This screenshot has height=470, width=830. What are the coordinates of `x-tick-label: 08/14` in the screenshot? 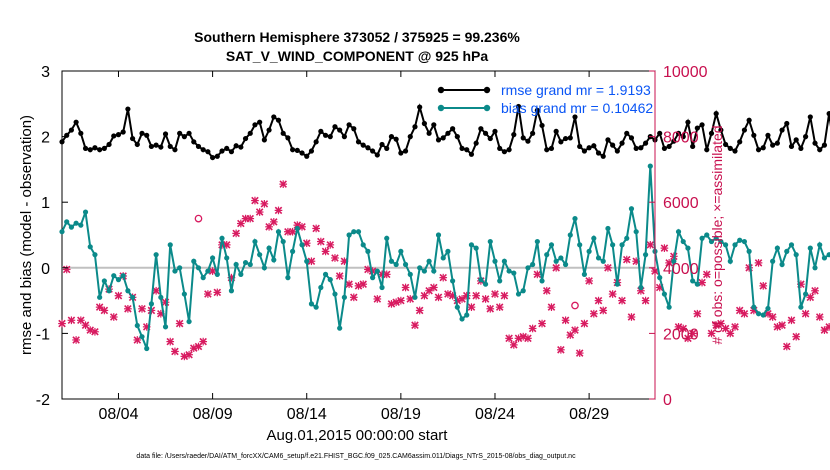 It's located at (307, 414).